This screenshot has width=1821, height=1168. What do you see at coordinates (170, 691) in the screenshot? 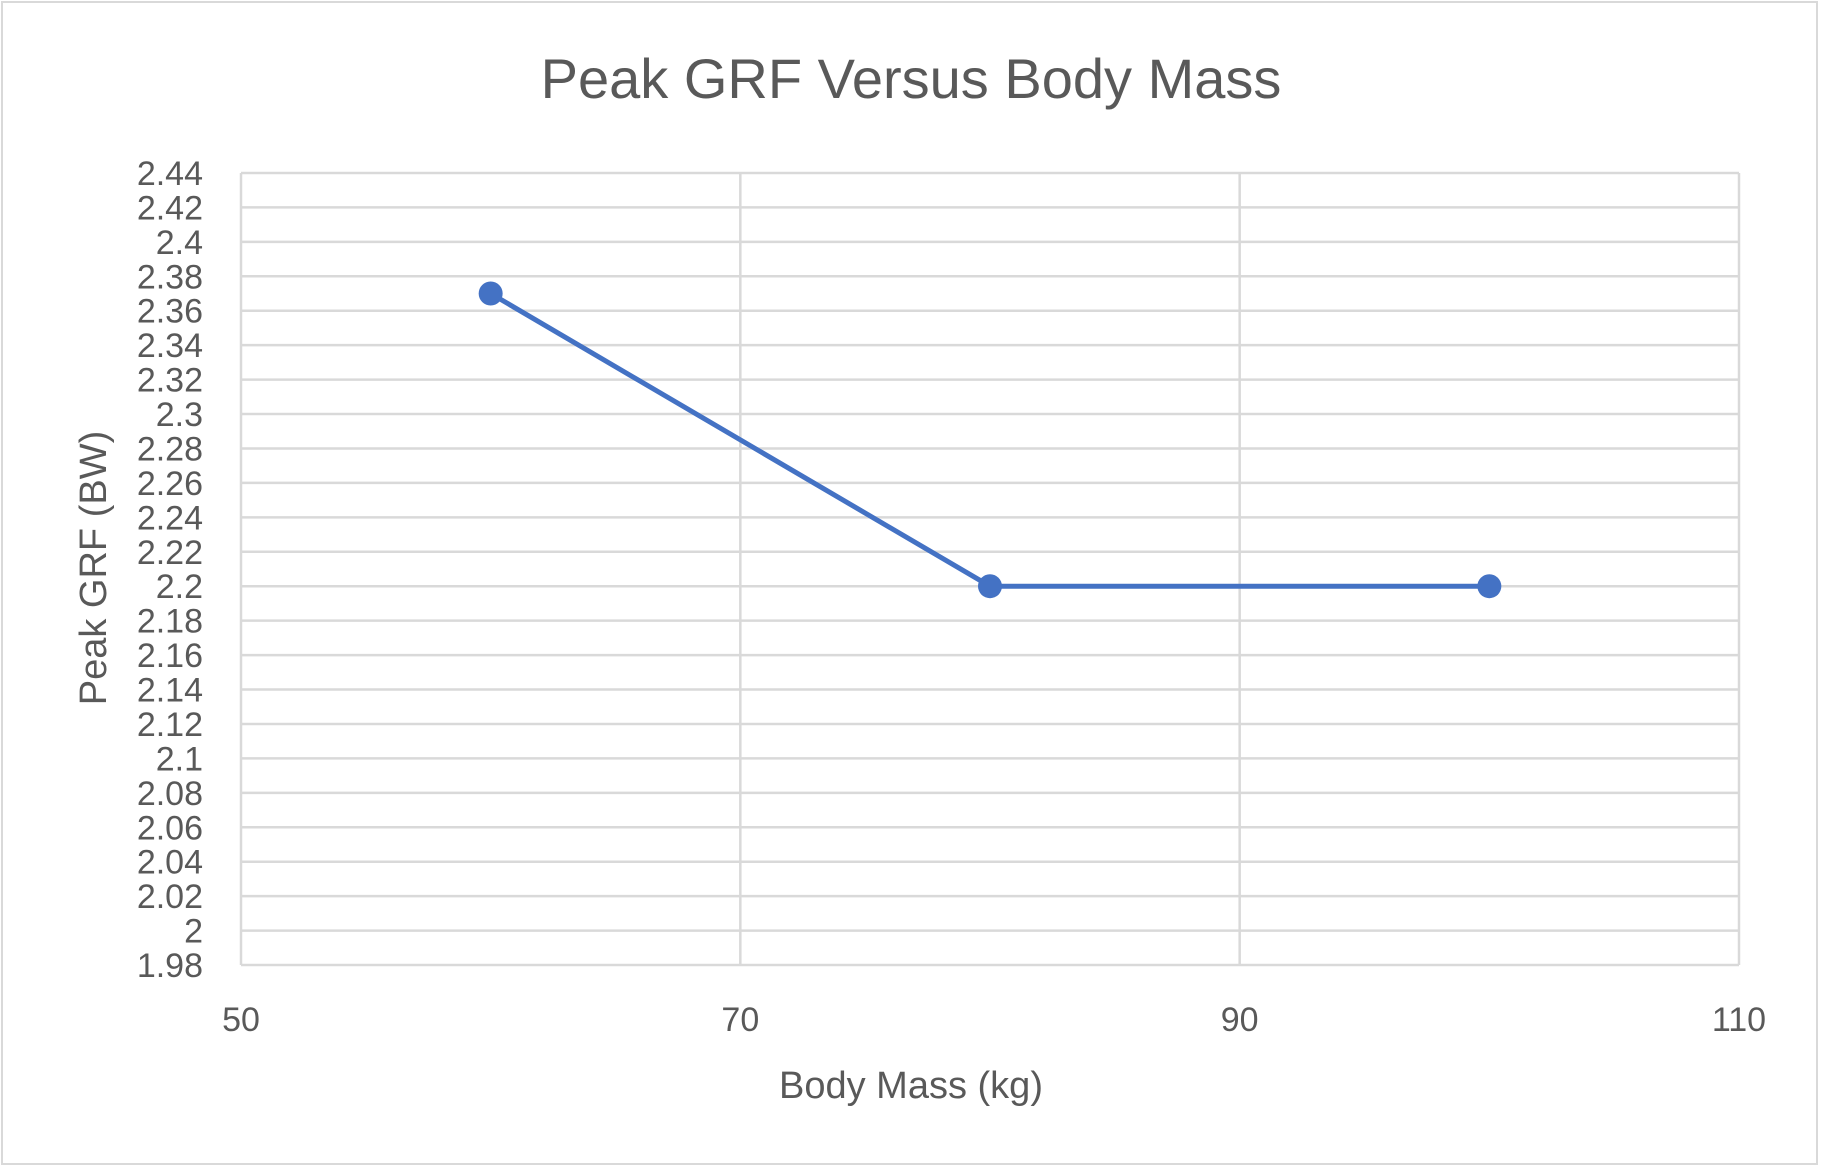
I see `y-tick-label: 2.14` at bounding box center [170, 691].